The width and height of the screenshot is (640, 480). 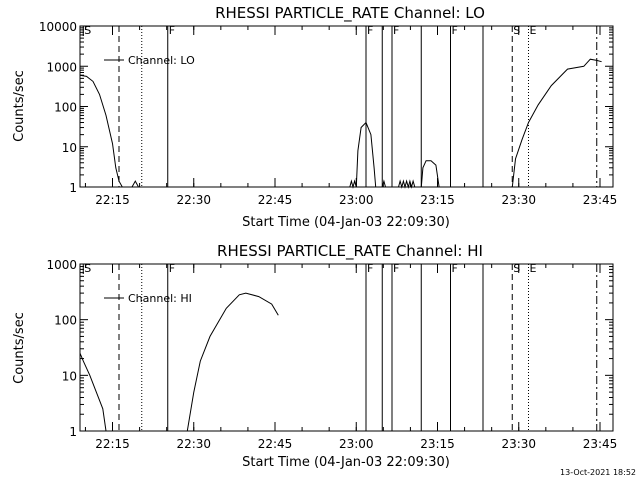 I want to click on chart-title: RHESSI PARTICLE_RATE Channel: HI, so click(x=350, y=251).